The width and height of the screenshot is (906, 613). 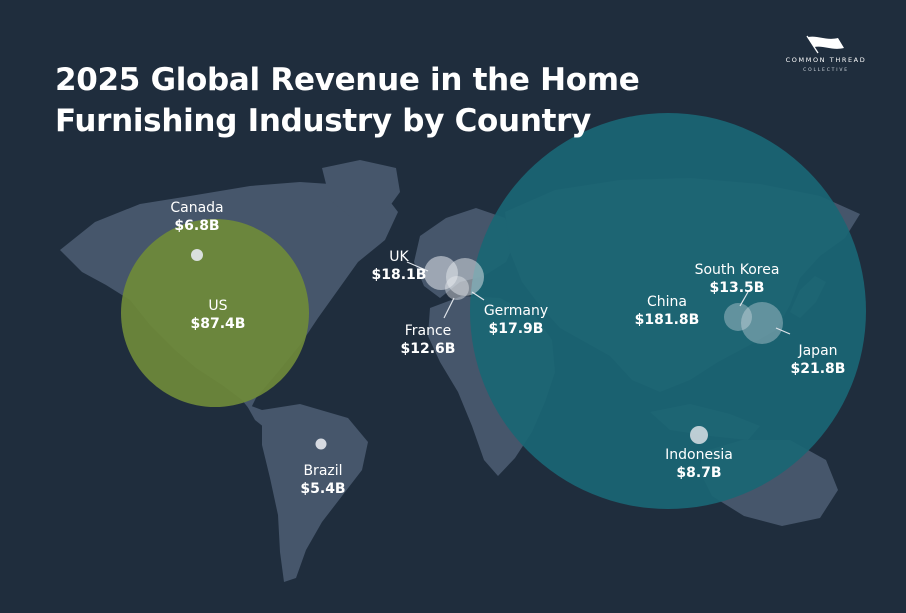 I want to click on label-china: China $181.8B, so click(x=667, y=311).